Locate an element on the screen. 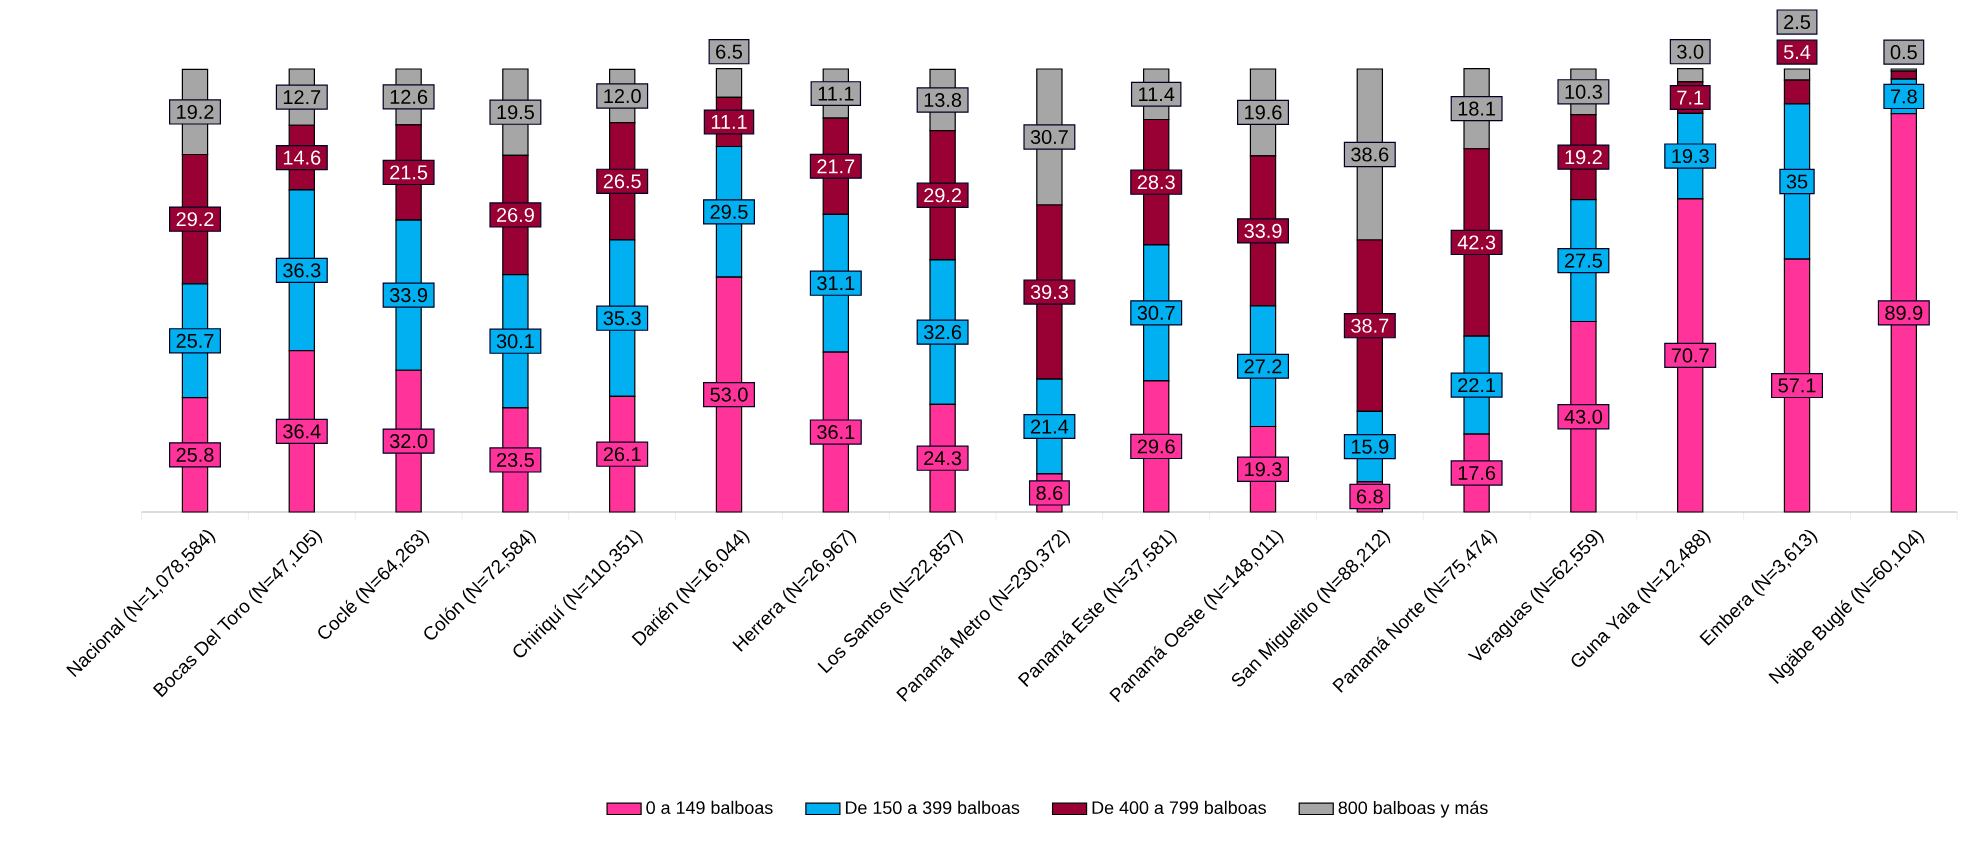  data-label: 32.6 is located at coordinates (942, 332).